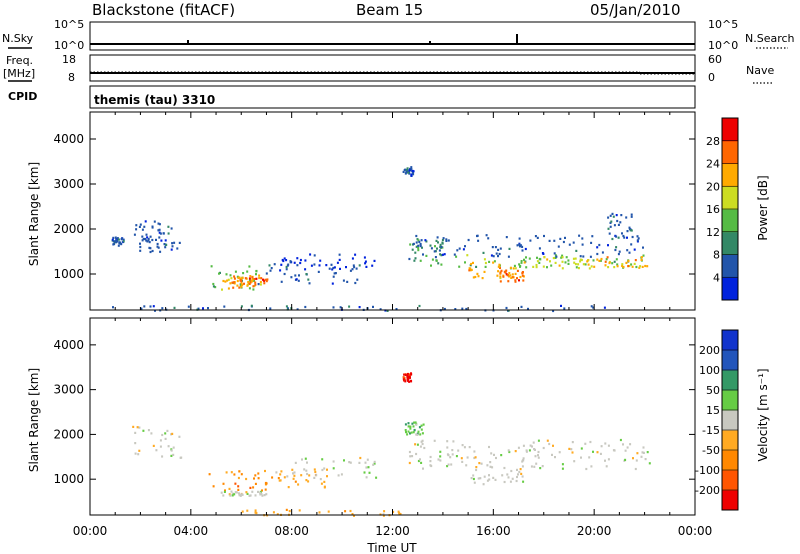 The image size is (800, 554). What do you see at coordinates (713, 209) in the screenshot?
I see `colorbar-tick-label: 16` at bounding box center [713, 209].